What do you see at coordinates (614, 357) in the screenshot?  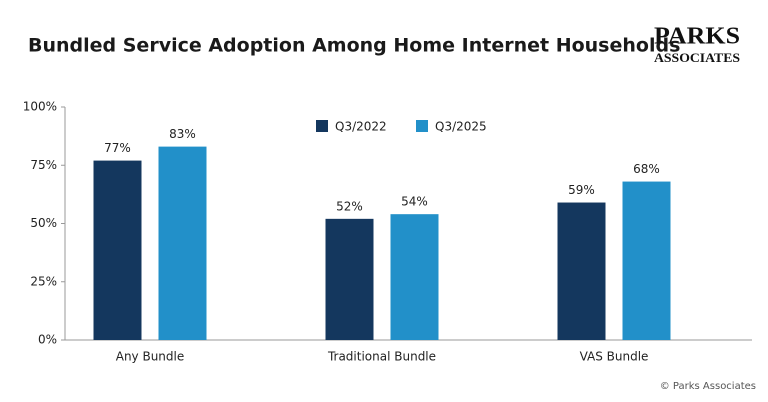 I see `x-tick-label: VAS Bundle` at bounding box center [614, 357].